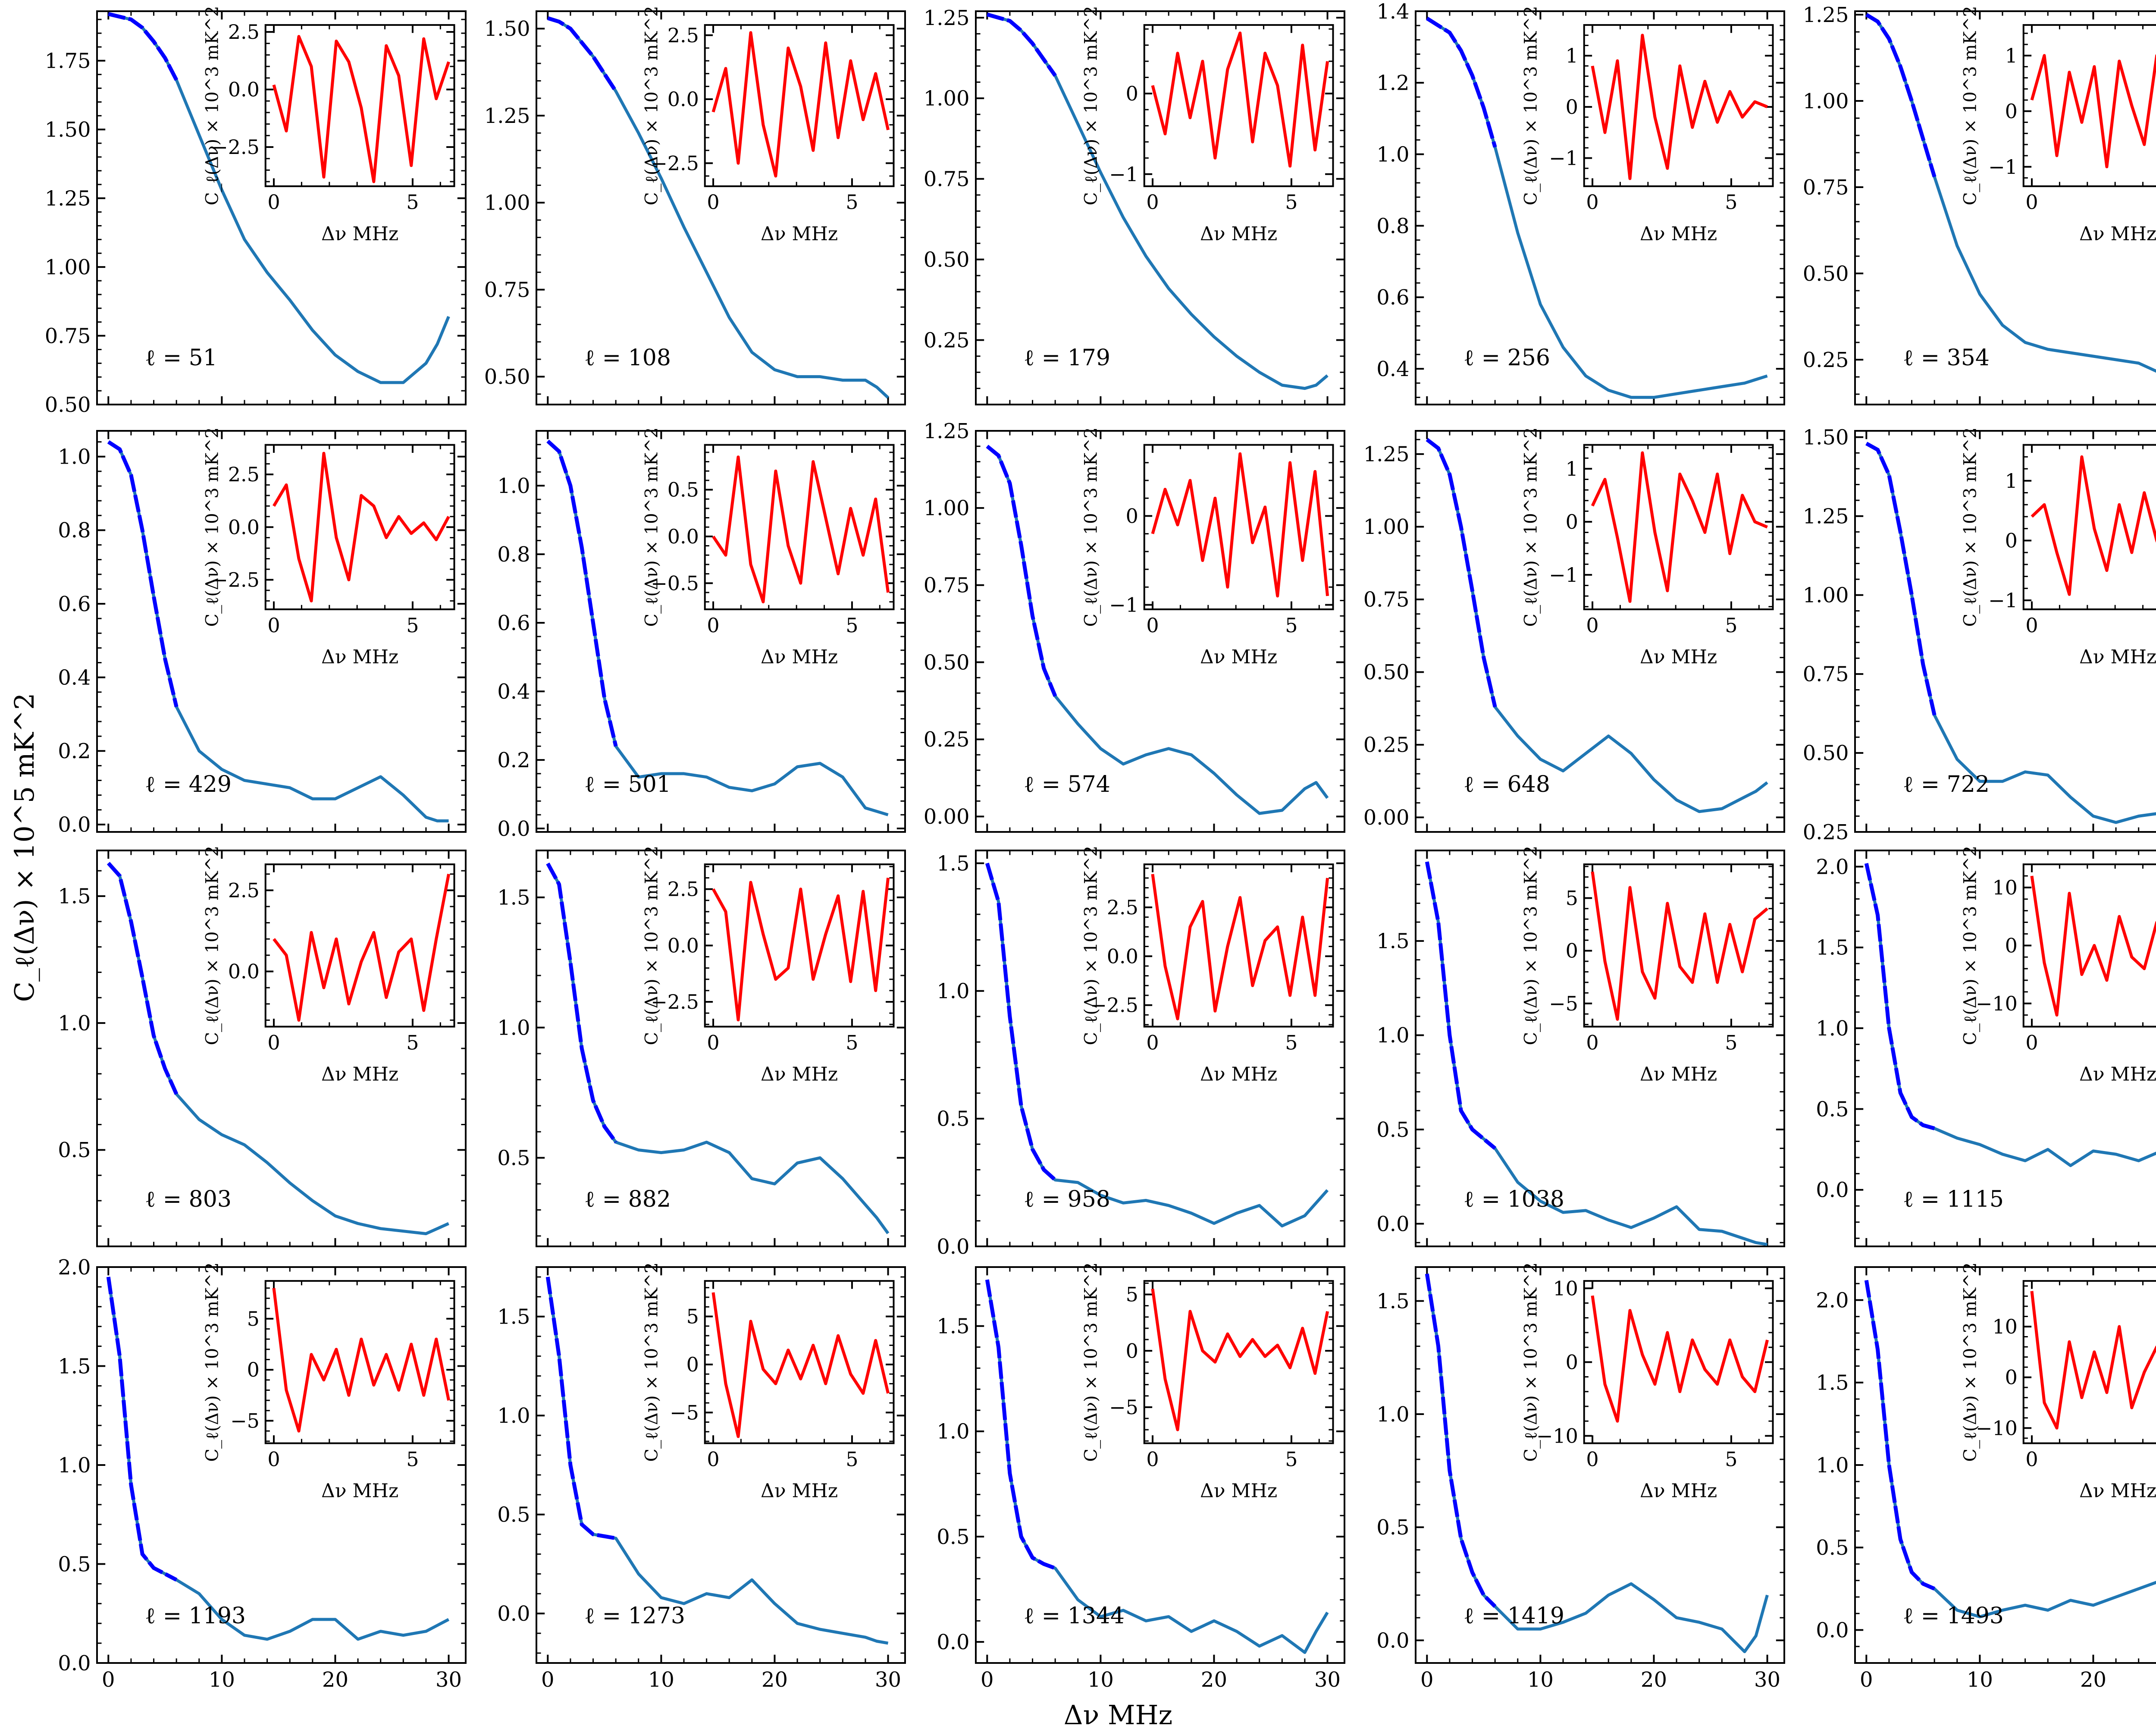 The width and height of the screenshot is (2156, 1735). I want to click on main-y-tick-label: 0.4, so click(1392, 369).